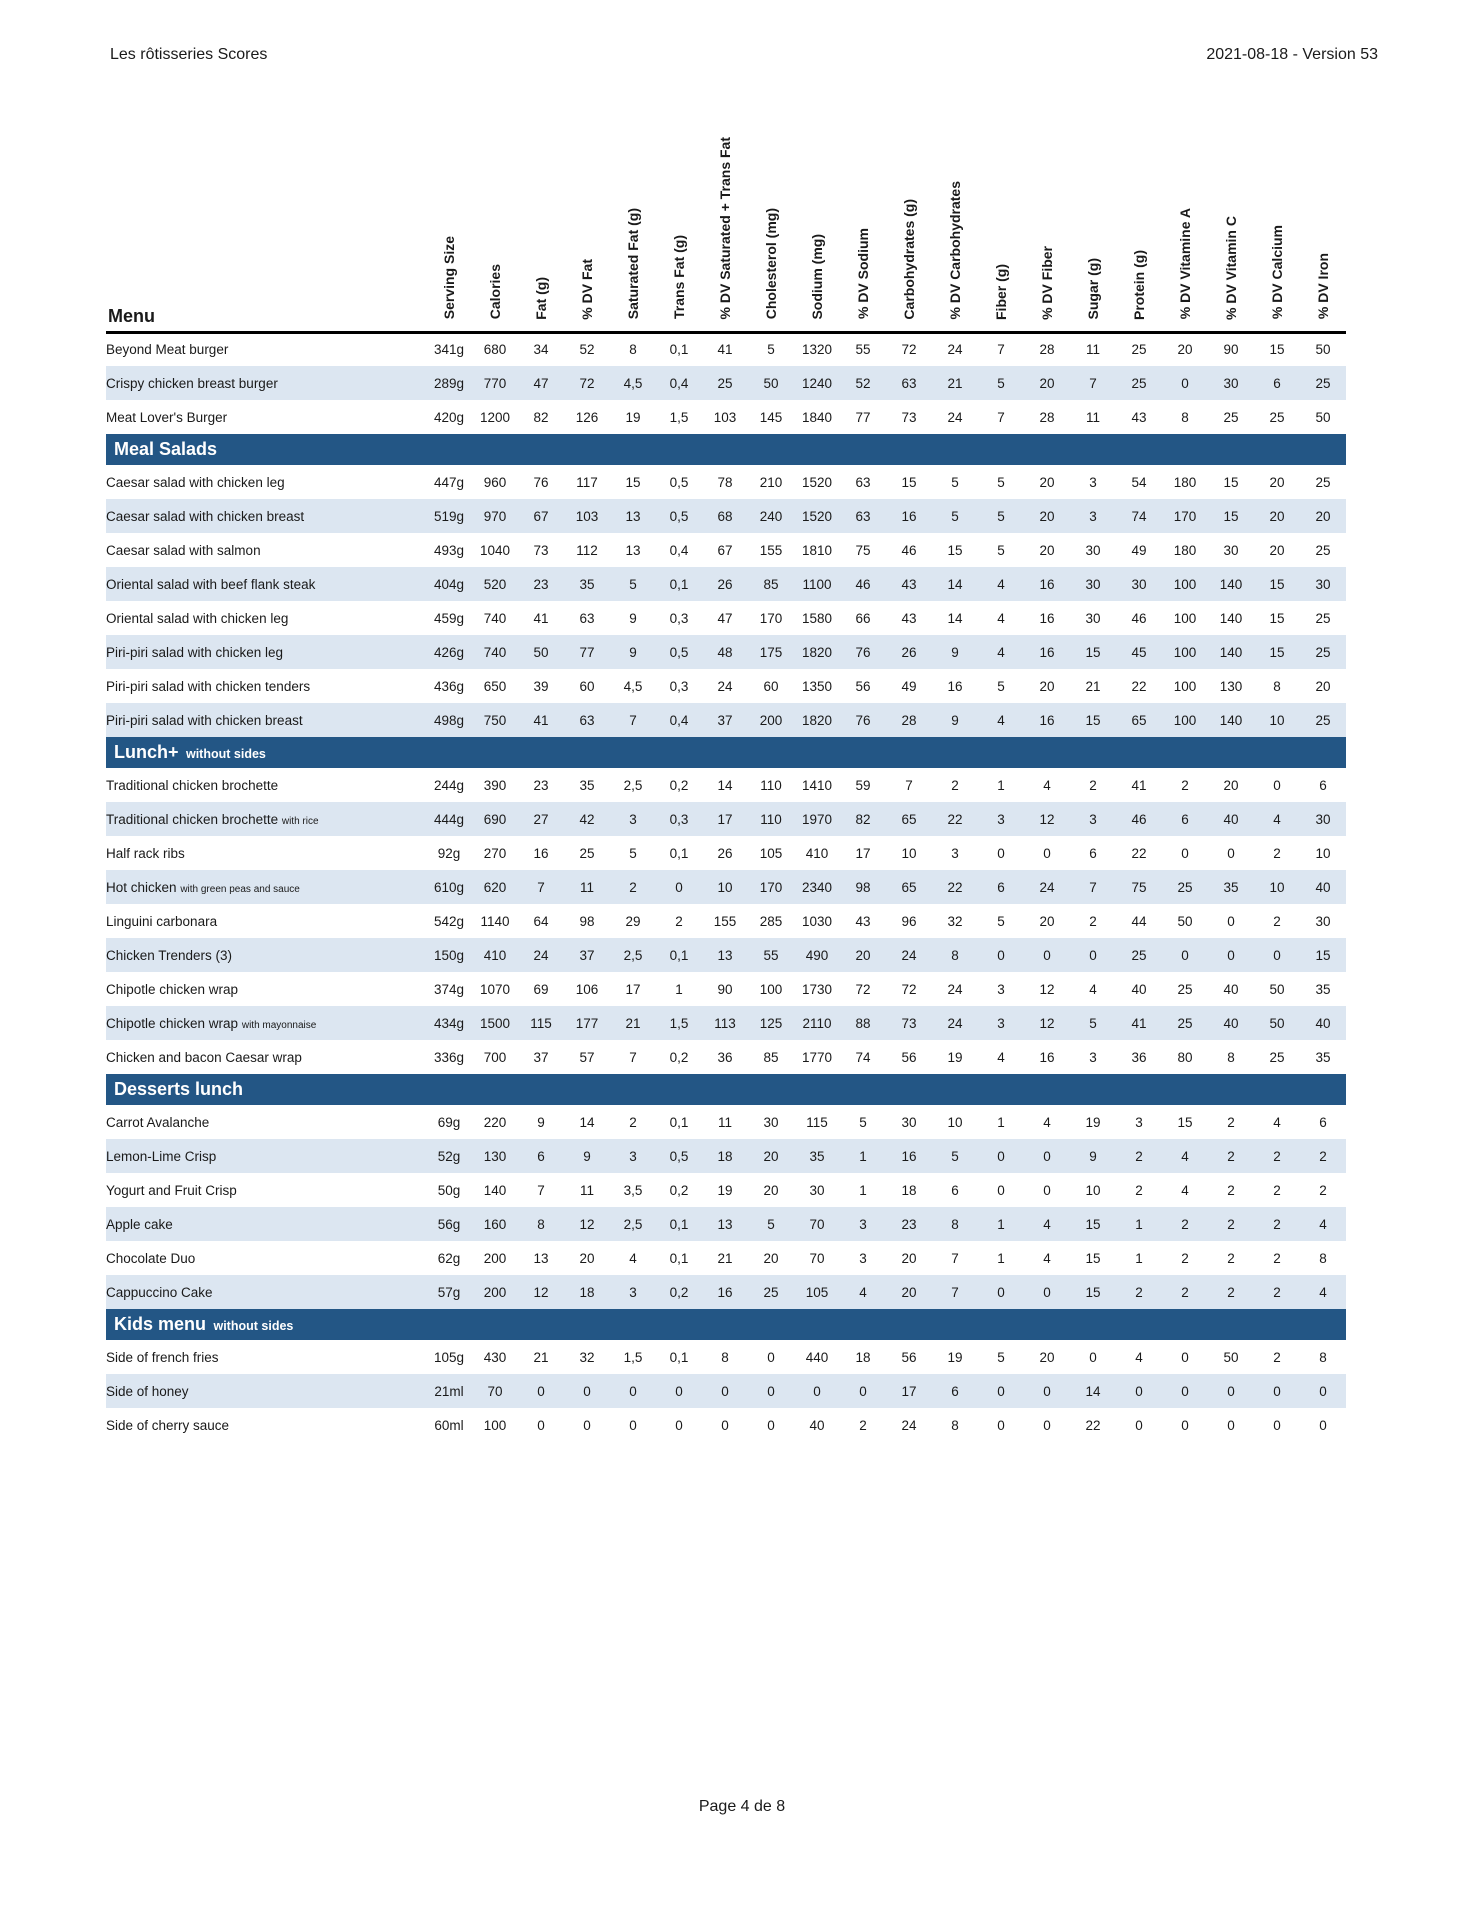 The width and height of the screenshot is (1484, 1920). I want to click on nutrition-value: 90, so click(725, 989).